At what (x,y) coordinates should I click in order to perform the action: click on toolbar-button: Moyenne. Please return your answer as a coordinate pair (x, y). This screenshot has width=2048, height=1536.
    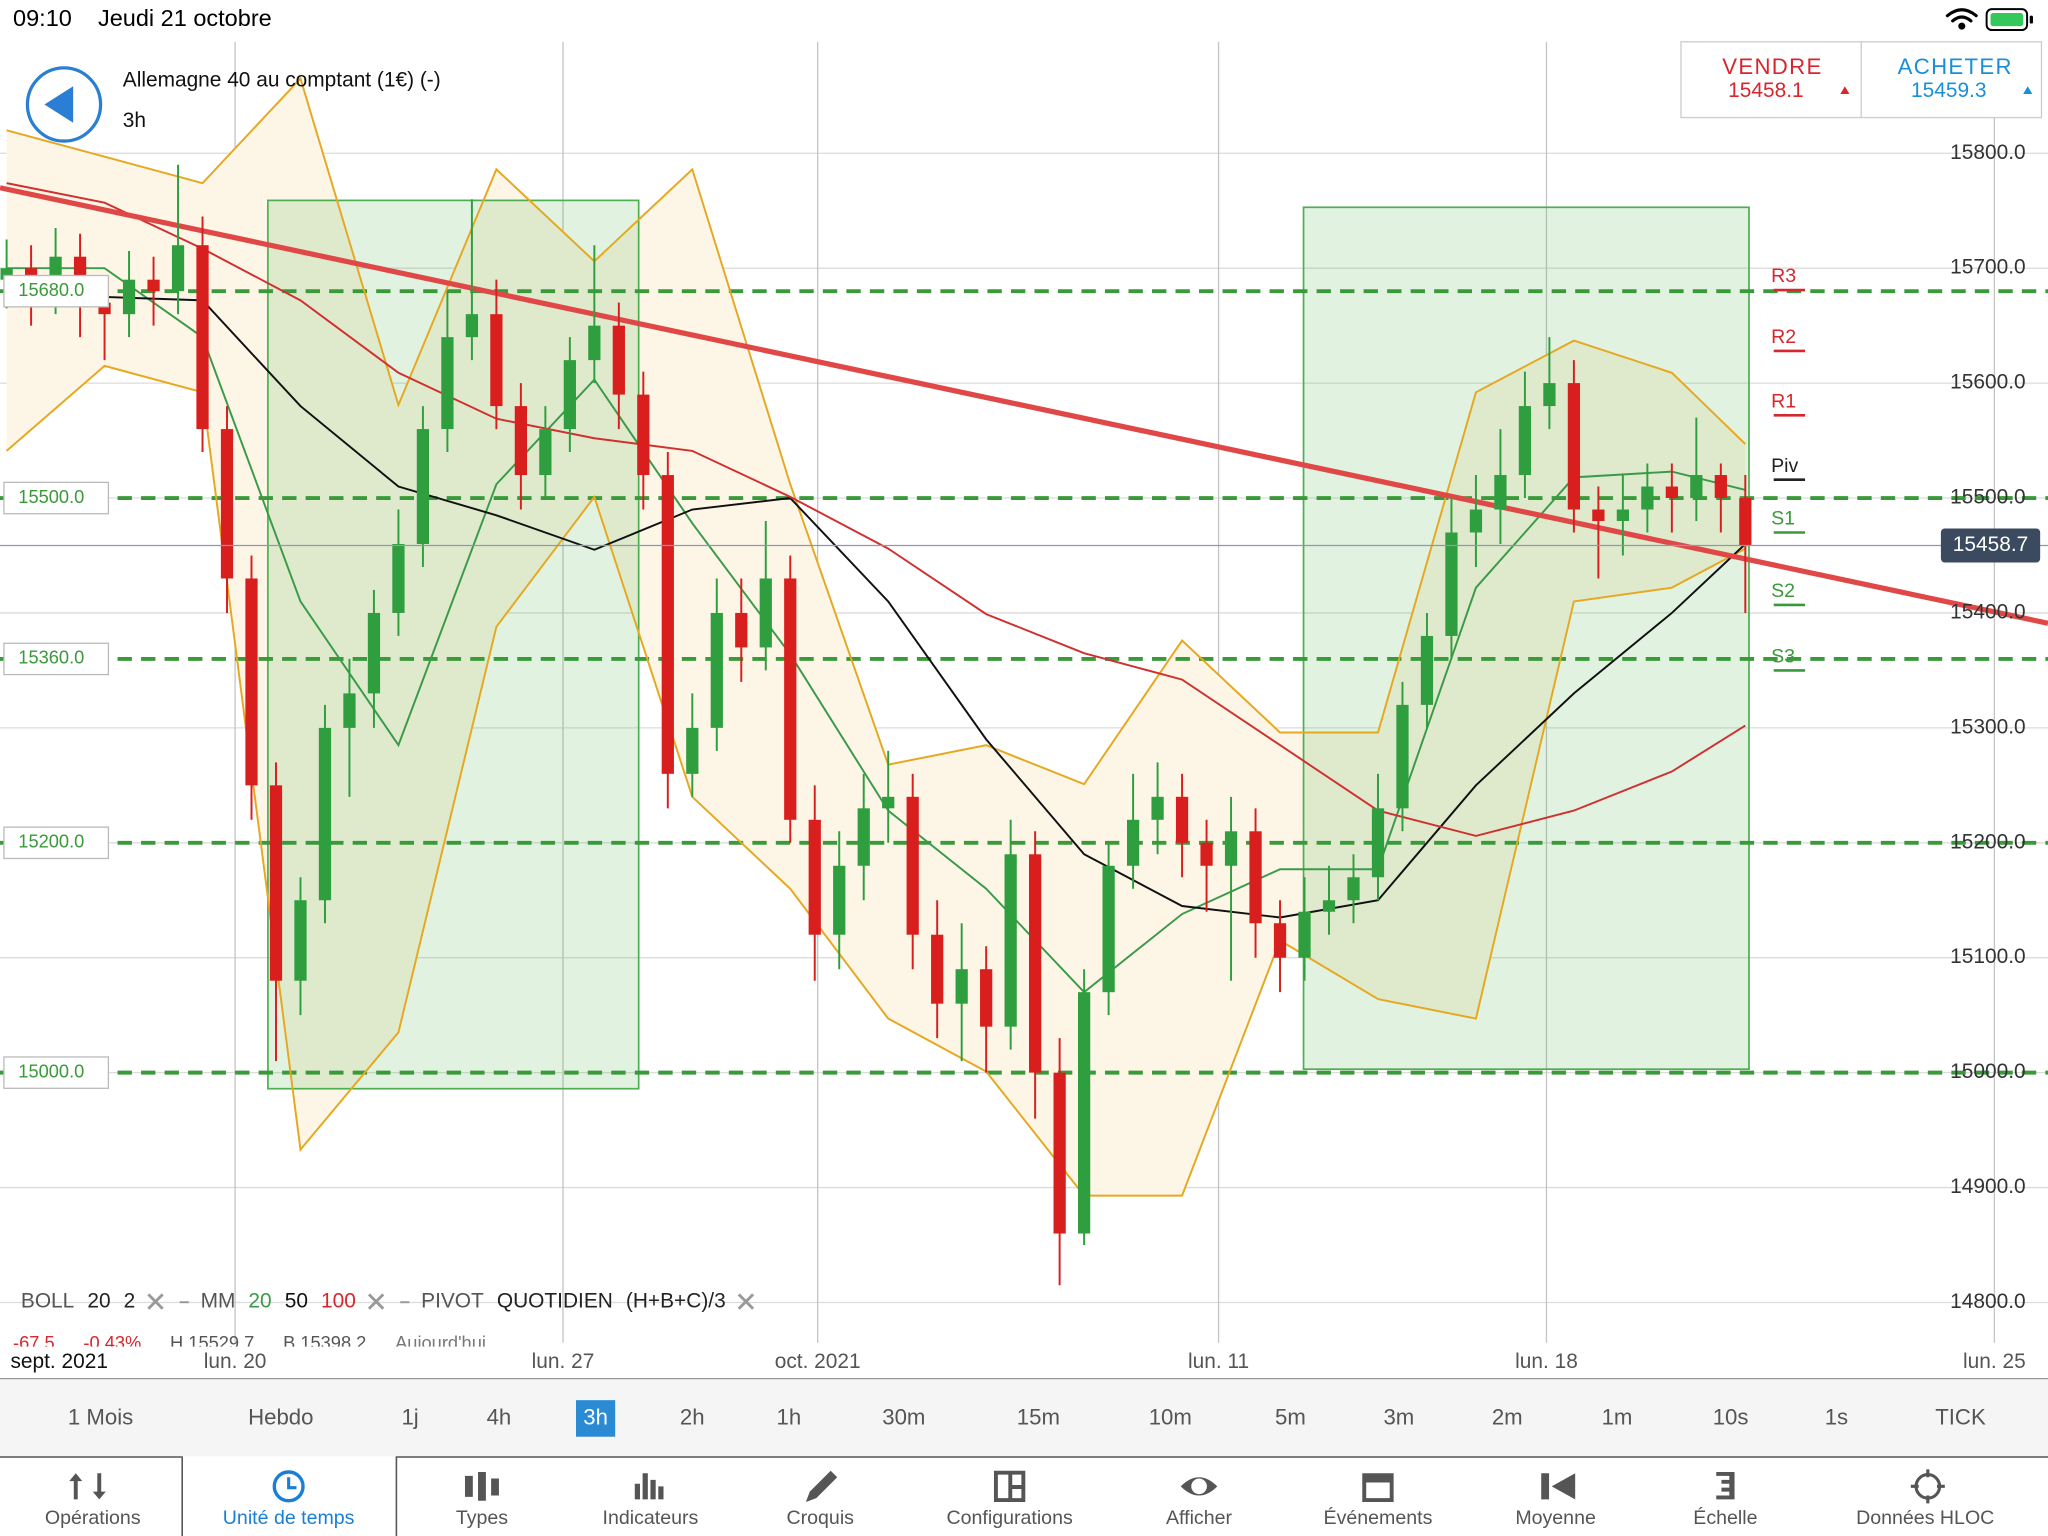
    Looking at the image, I should click on (1555, 1518).